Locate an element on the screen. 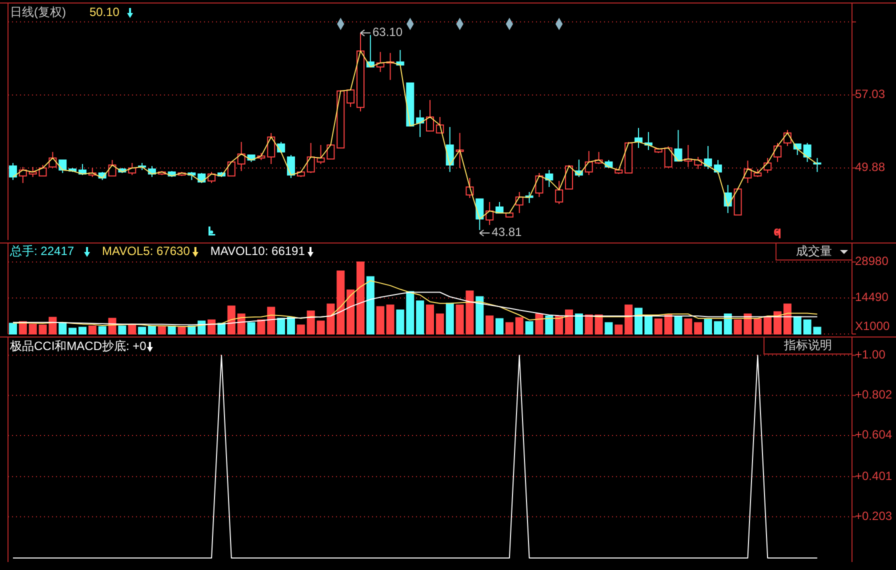  y-tick-label: +0.604 is located at coordinates (873, 435).